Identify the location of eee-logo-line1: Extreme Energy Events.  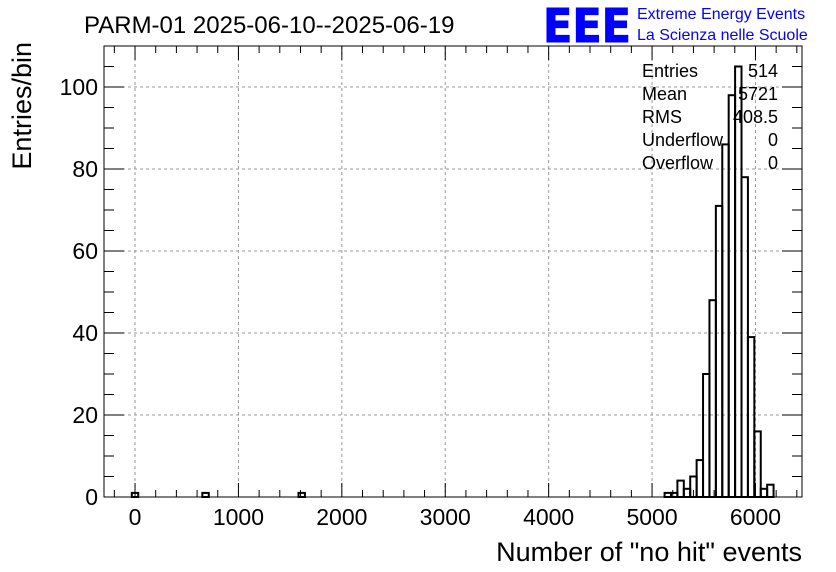
(721, 14).